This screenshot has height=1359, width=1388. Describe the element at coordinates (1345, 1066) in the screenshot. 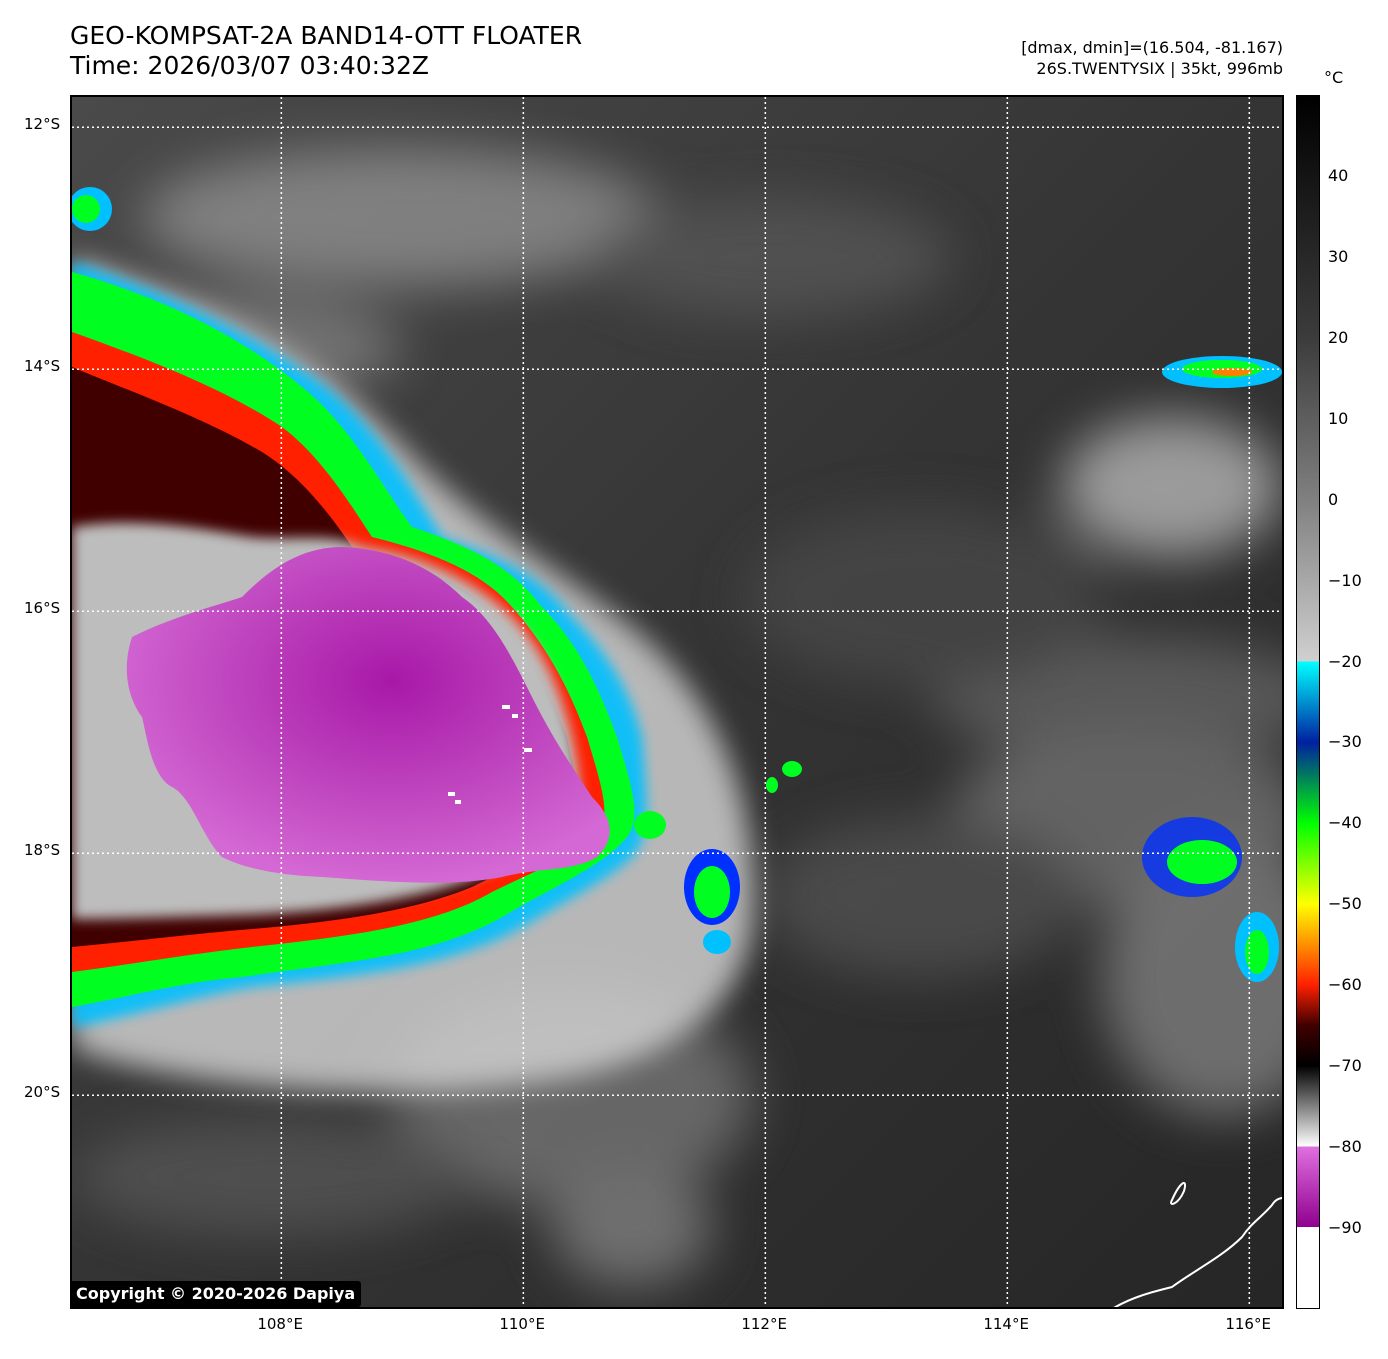

I see `colorbar-tick-label: −70` at that location.